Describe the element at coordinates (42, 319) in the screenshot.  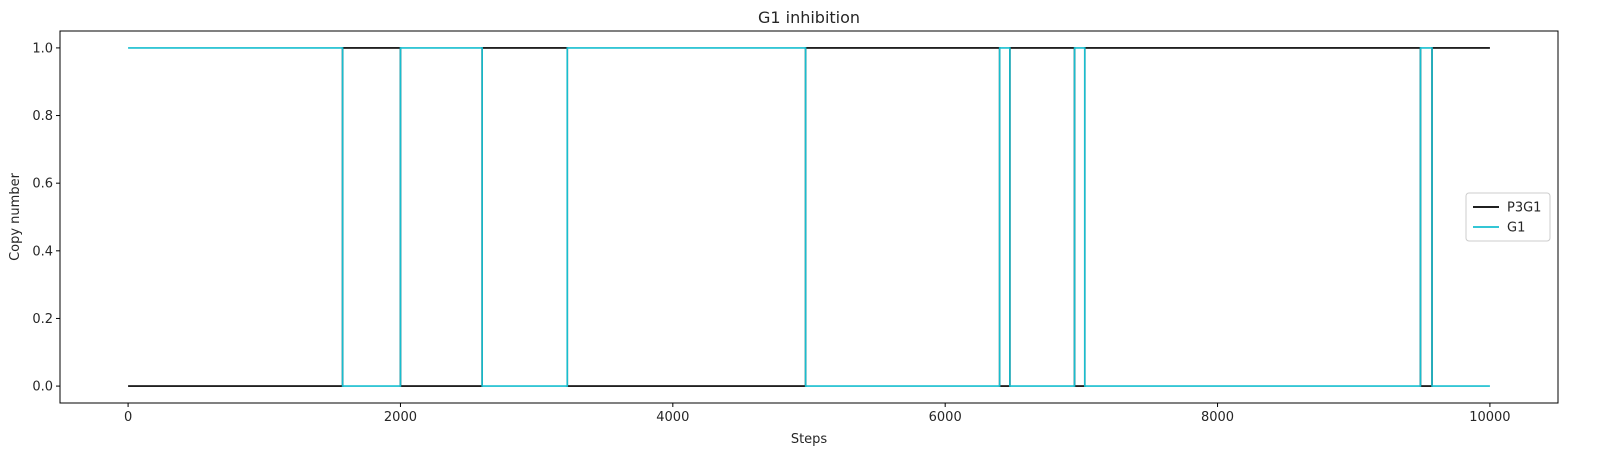
I see `y-tick-label: 0.2` at that location.